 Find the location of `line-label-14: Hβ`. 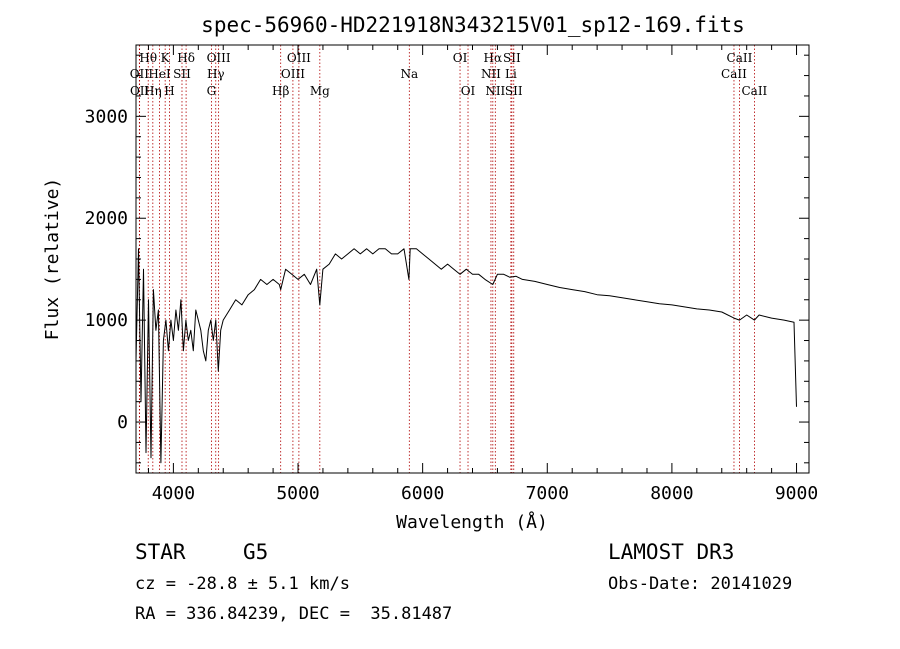

line-label-14: Hβ is located at coordinates (280, 91).